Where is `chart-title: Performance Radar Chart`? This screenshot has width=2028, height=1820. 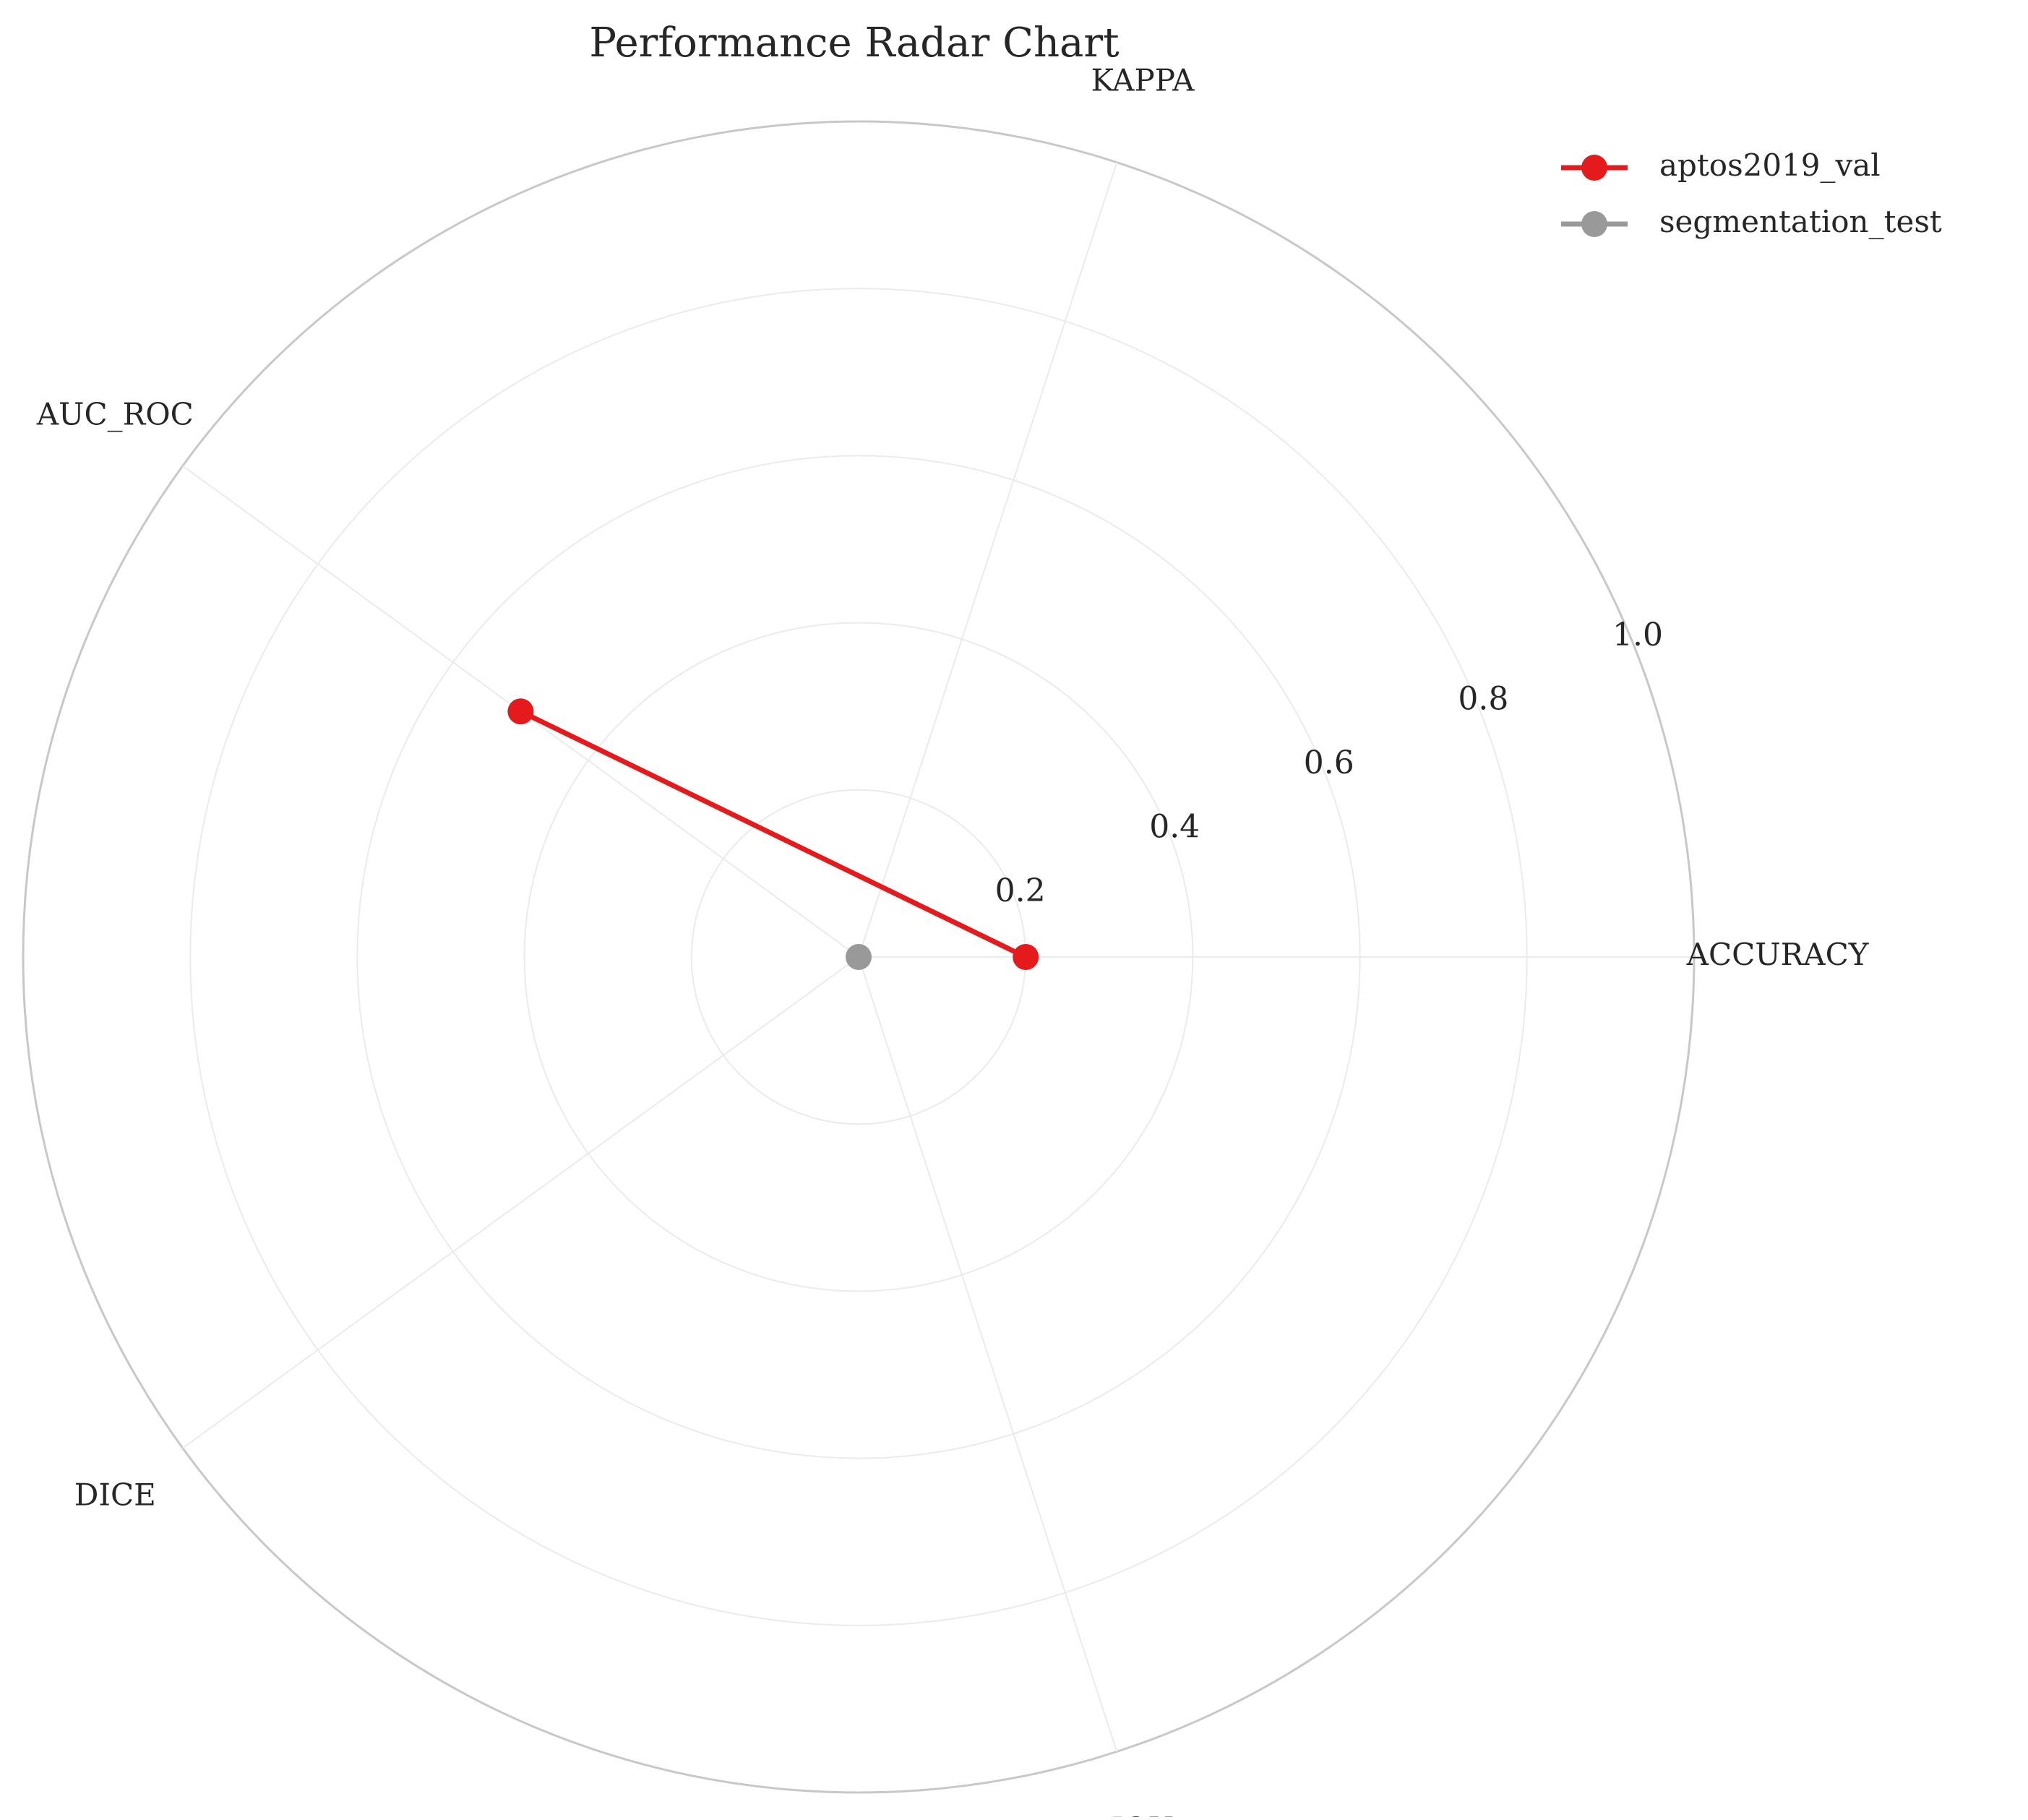
chart-title: Performance Radar Chart is located at coordinates (855, 43).